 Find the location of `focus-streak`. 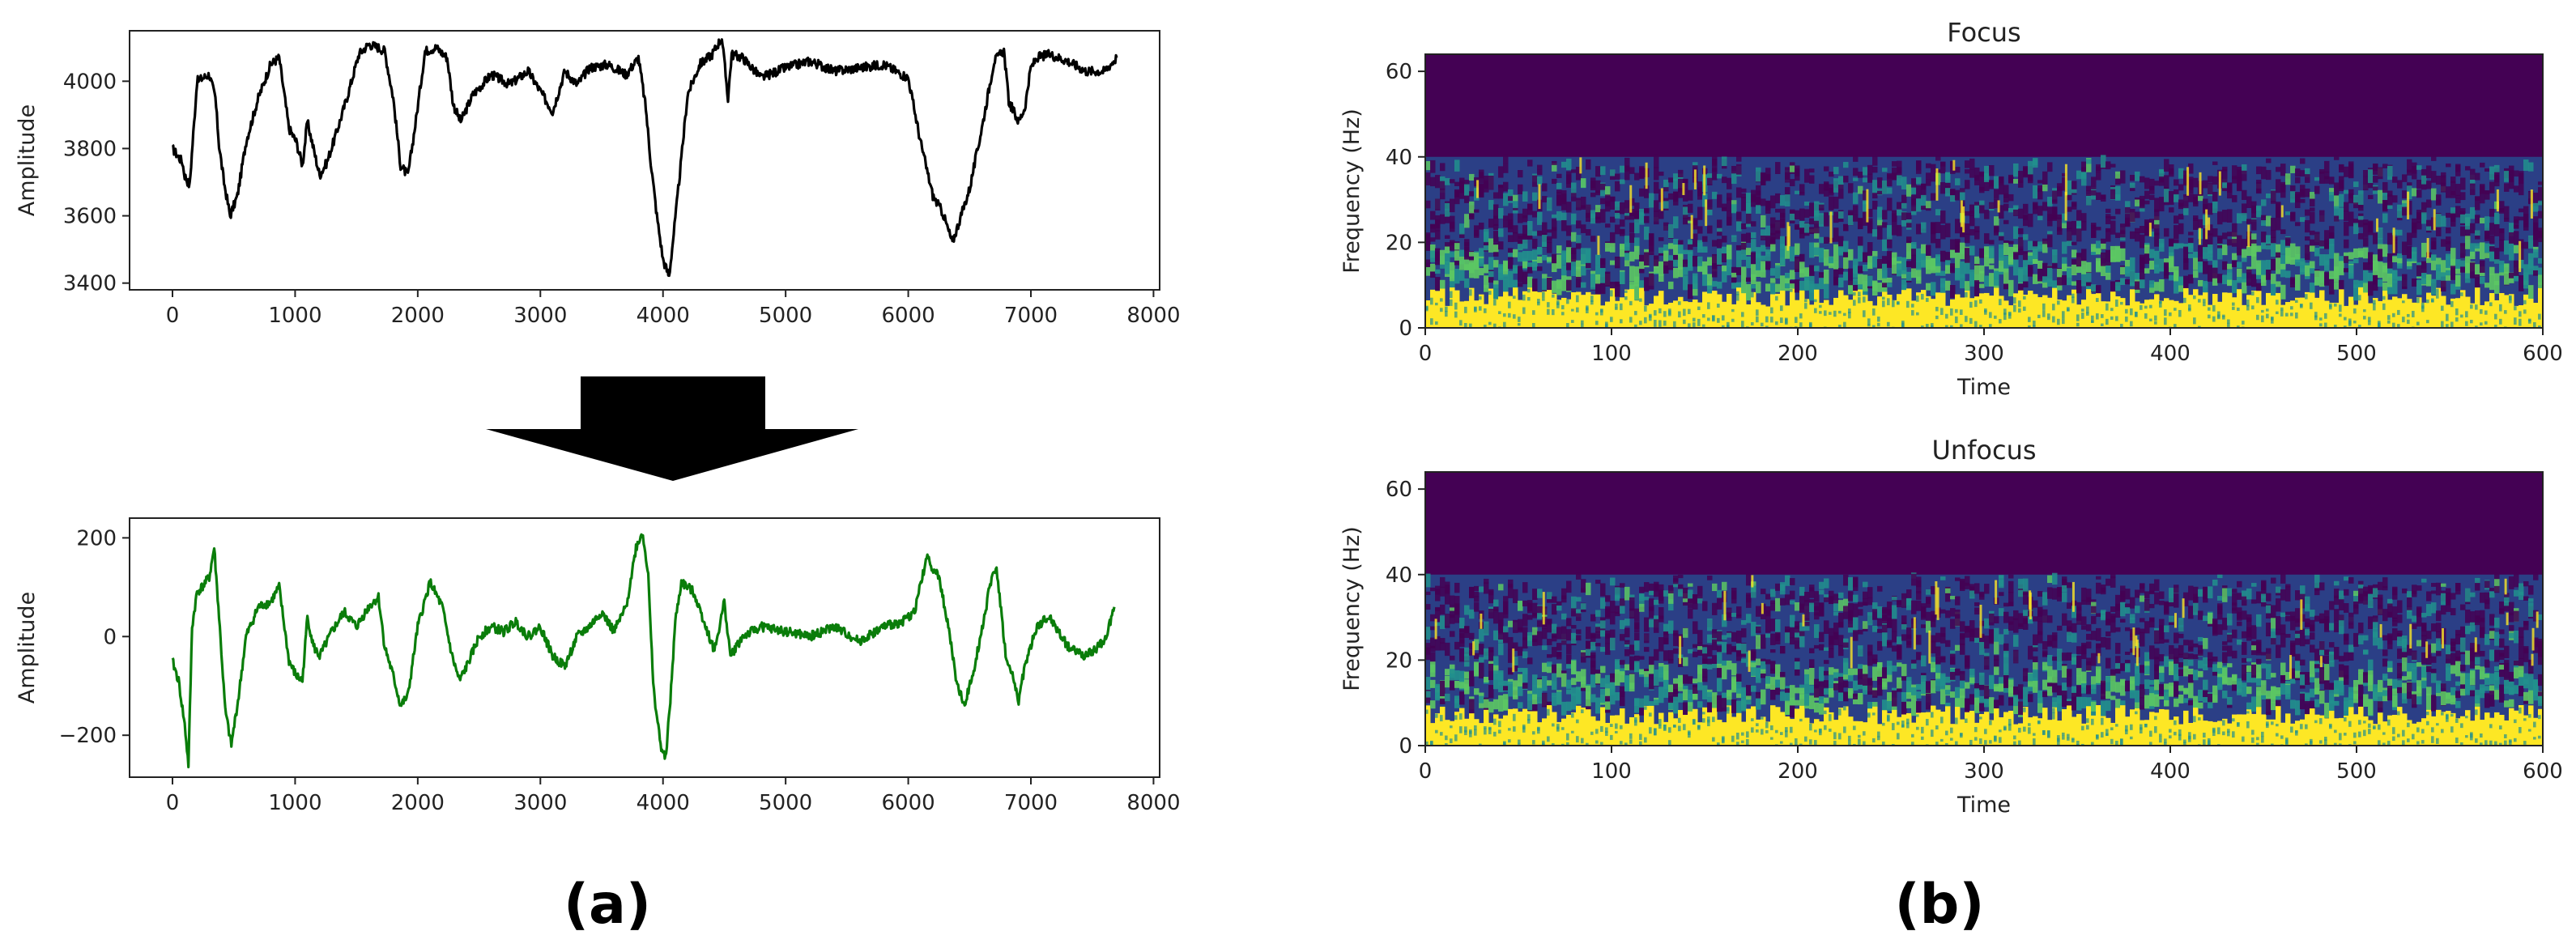

focus-streak is located at coordinates (2497, 200).